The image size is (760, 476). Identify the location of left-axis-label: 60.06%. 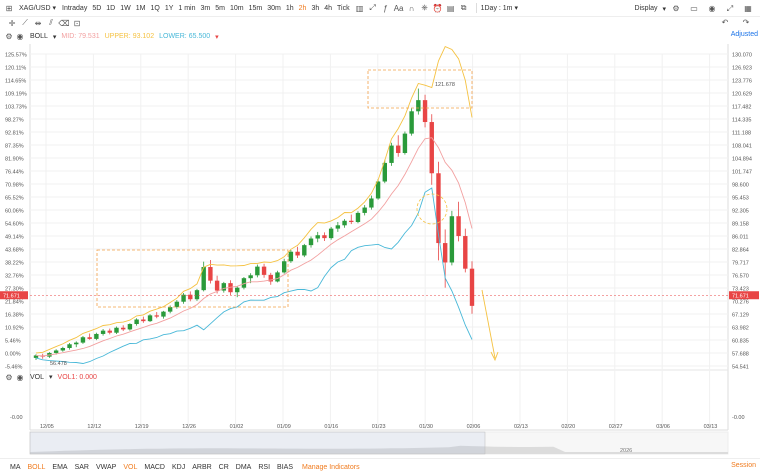
(14, 212).